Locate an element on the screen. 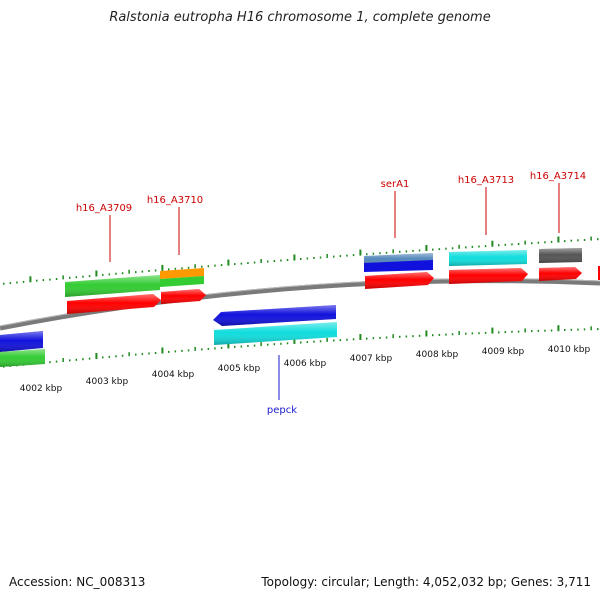 The height and width of the screenshot is (600, 600). gene-label-h16-a3709: h16_A3709 is located at coordinates (104, 208).